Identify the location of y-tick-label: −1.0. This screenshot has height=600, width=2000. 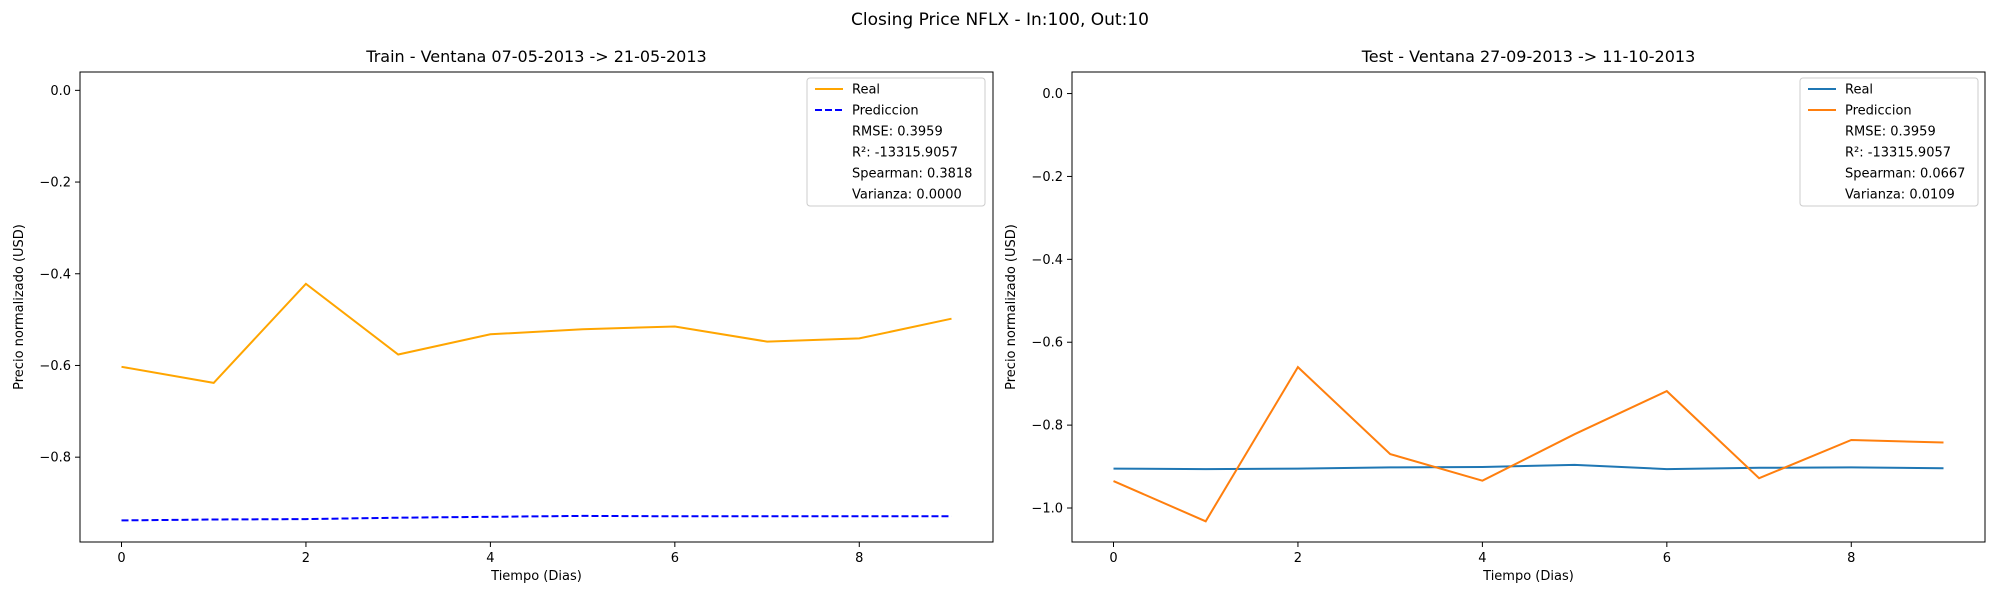
(1047, 509).